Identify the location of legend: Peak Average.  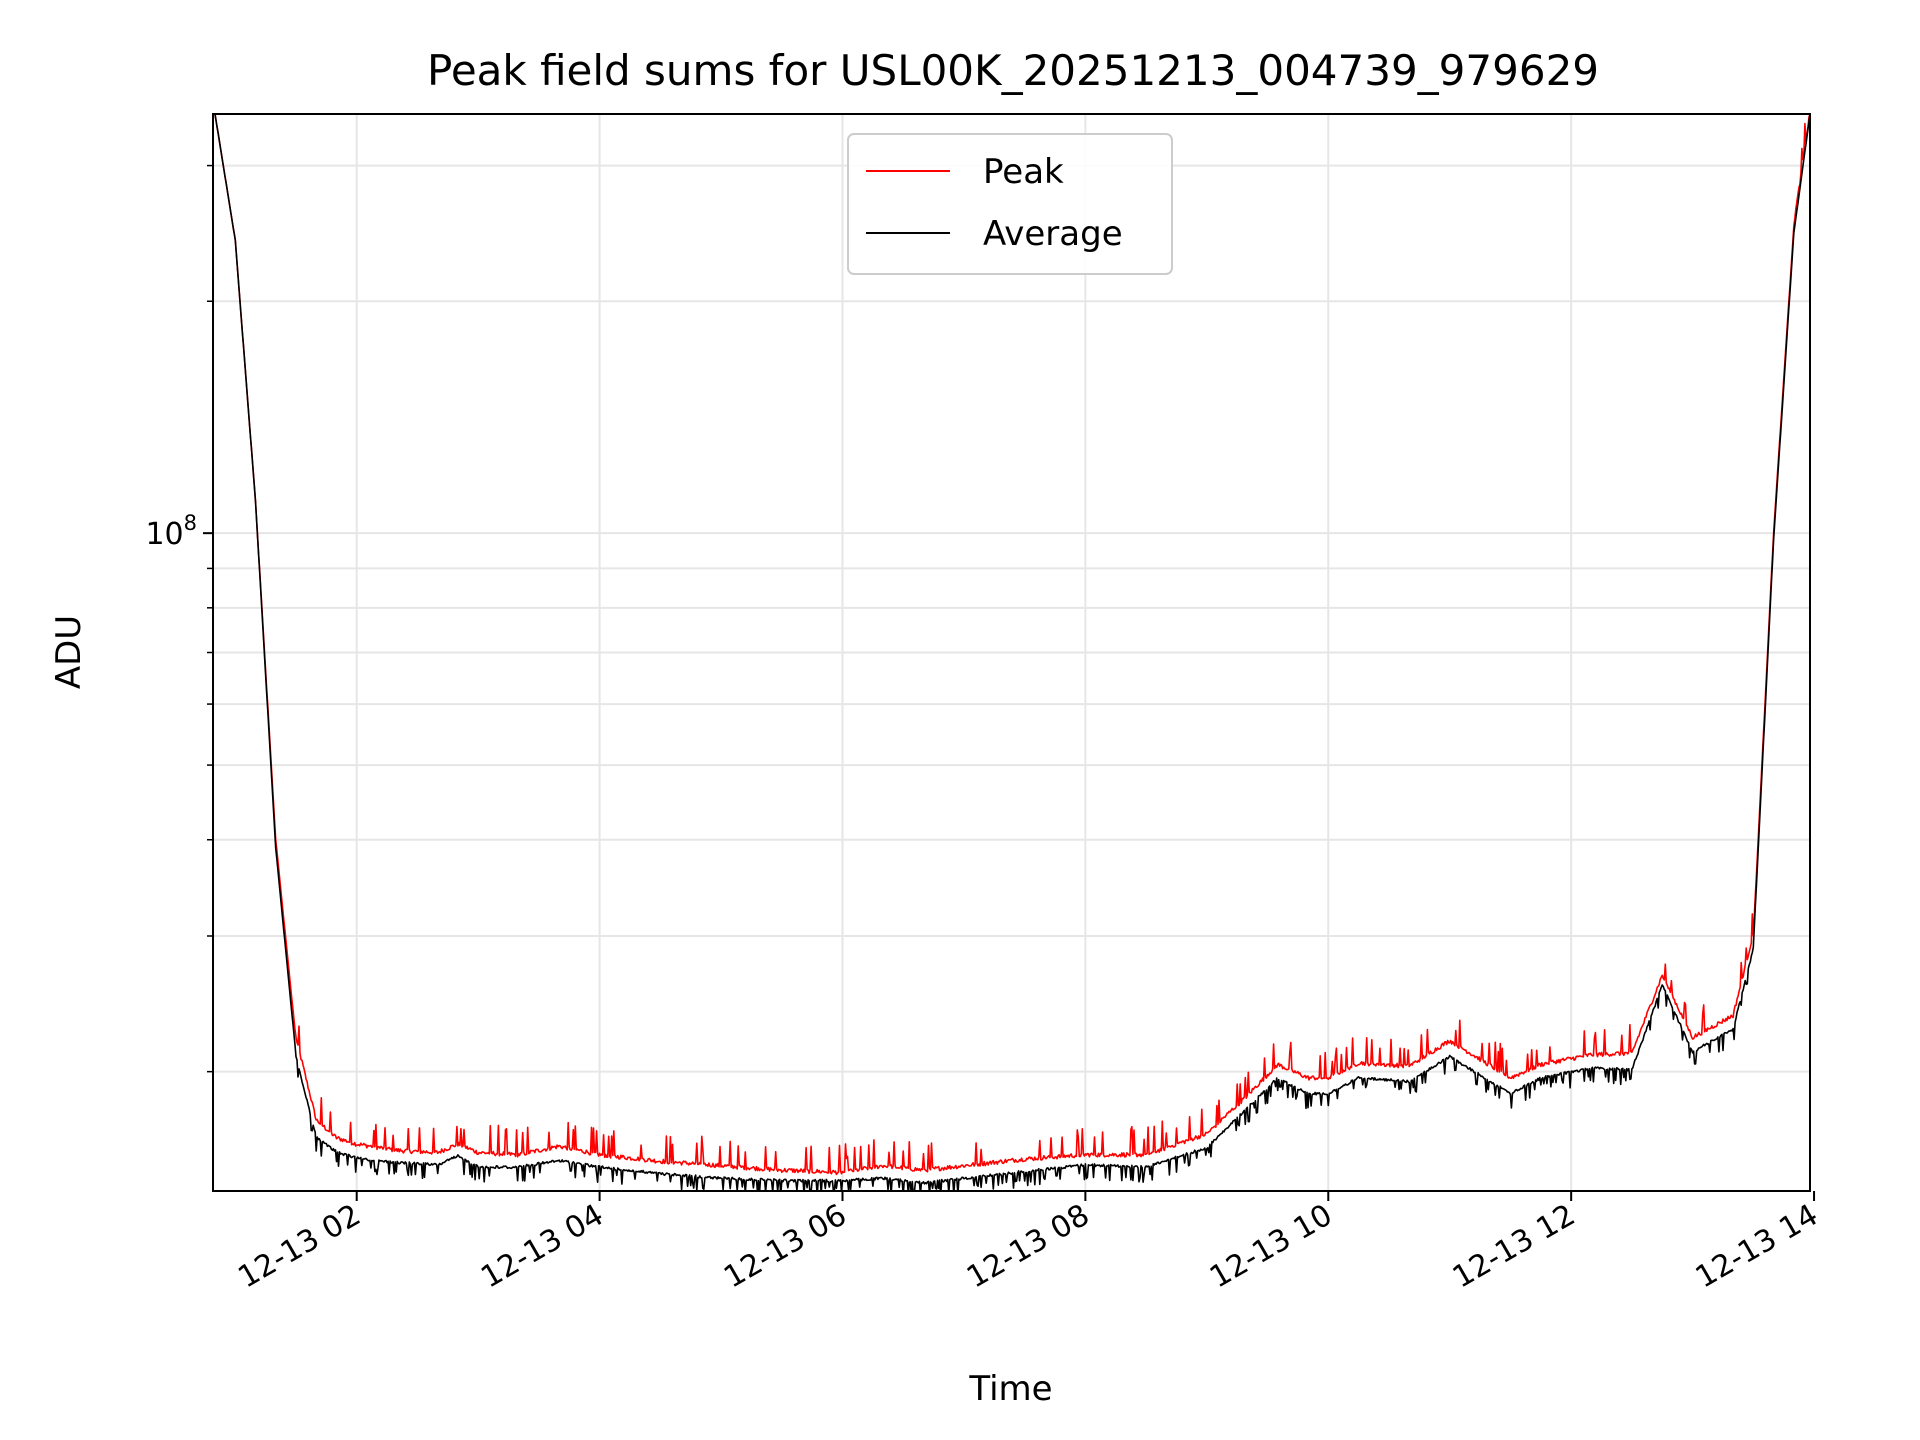
(1010, 204).